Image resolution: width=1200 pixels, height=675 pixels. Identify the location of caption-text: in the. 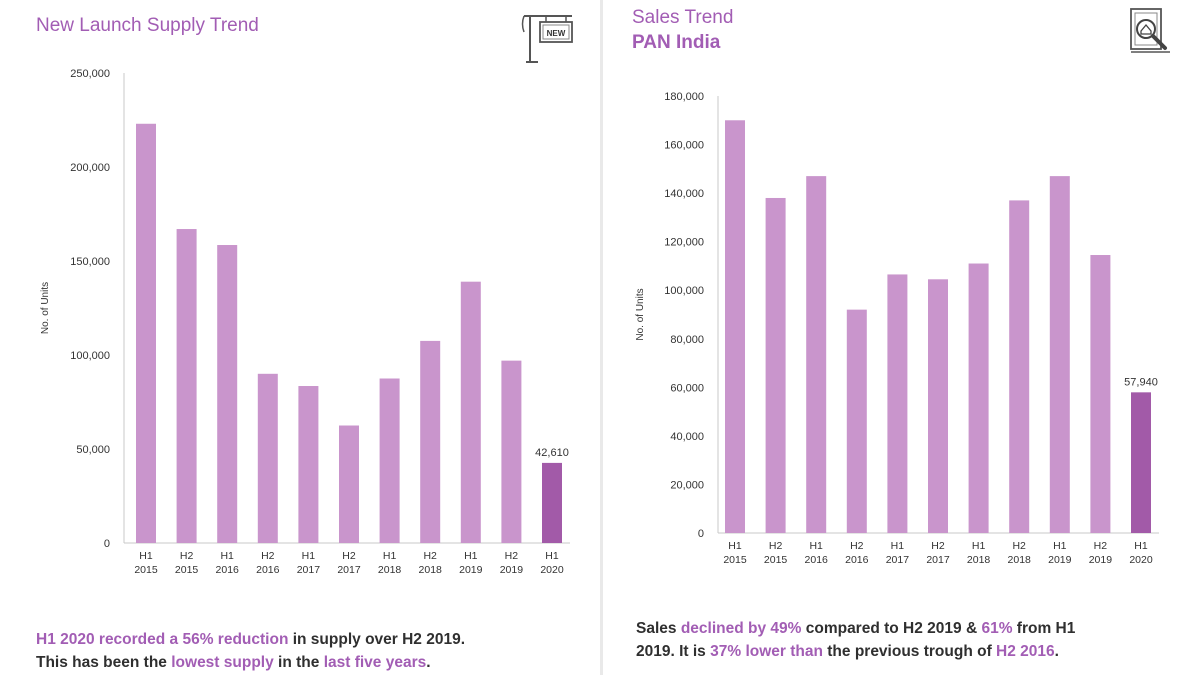
(298, 662).